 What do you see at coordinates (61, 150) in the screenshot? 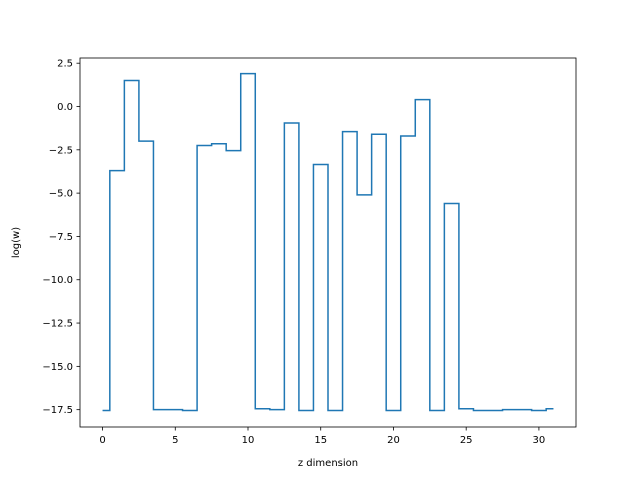
I see `y-tick-label: −2.5` at bounding box center [61, 150].